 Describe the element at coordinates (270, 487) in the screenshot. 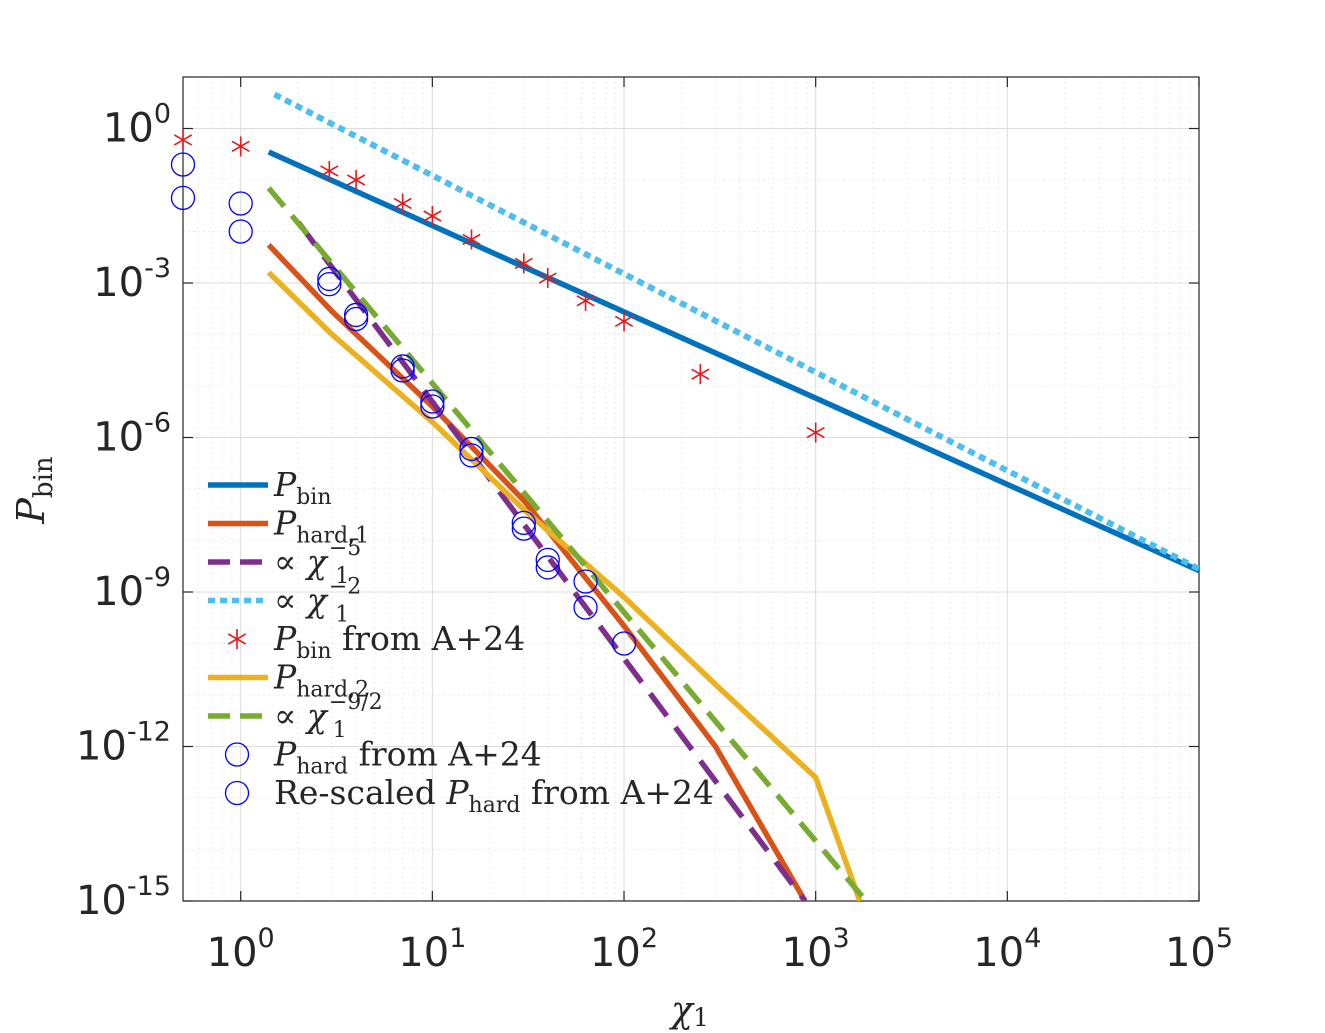

I see `legend-item-p-bin: Pbin` at that location.